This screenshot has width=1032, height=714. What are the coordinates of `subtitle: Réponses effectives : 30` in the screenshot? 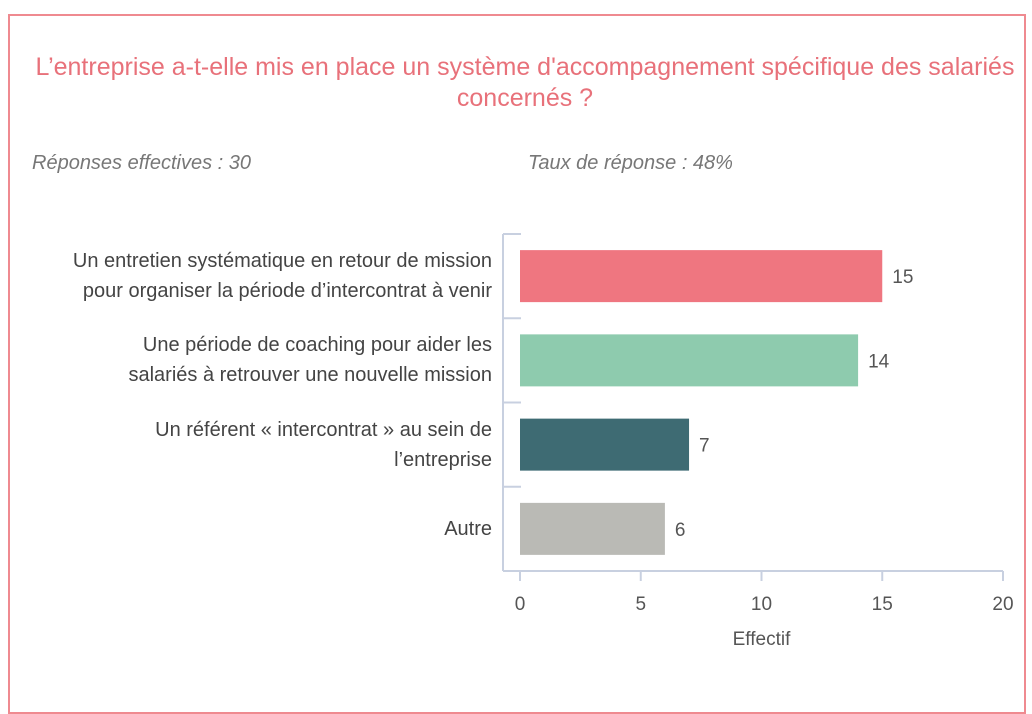 It's located at (142, 163).